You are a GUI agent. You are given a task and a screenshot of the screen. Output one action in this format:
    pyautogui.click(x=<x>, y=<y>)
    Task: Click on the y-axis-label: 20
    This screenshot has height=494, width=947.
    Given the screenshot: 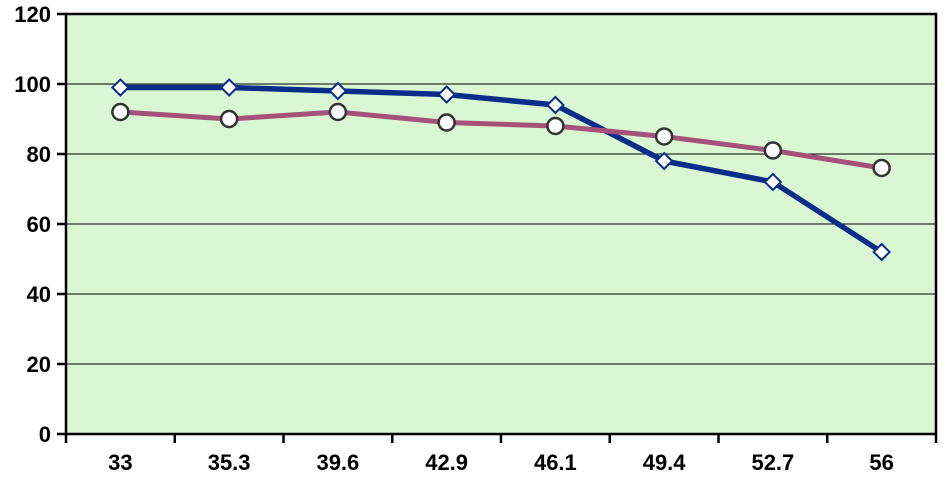 What is the action you would take?
    pyautogui.click(x=39, y=364)
    